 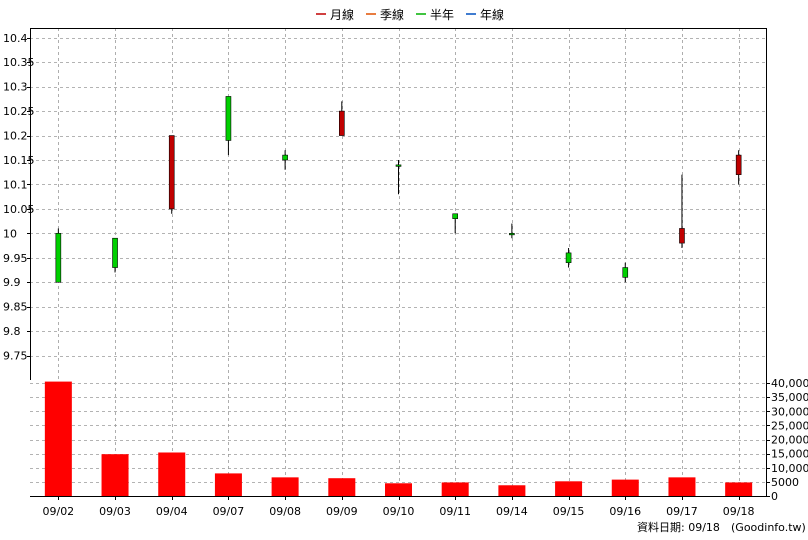 I want to click on footer-source: (Goodinfo.tw), so click(x=768, y=527).